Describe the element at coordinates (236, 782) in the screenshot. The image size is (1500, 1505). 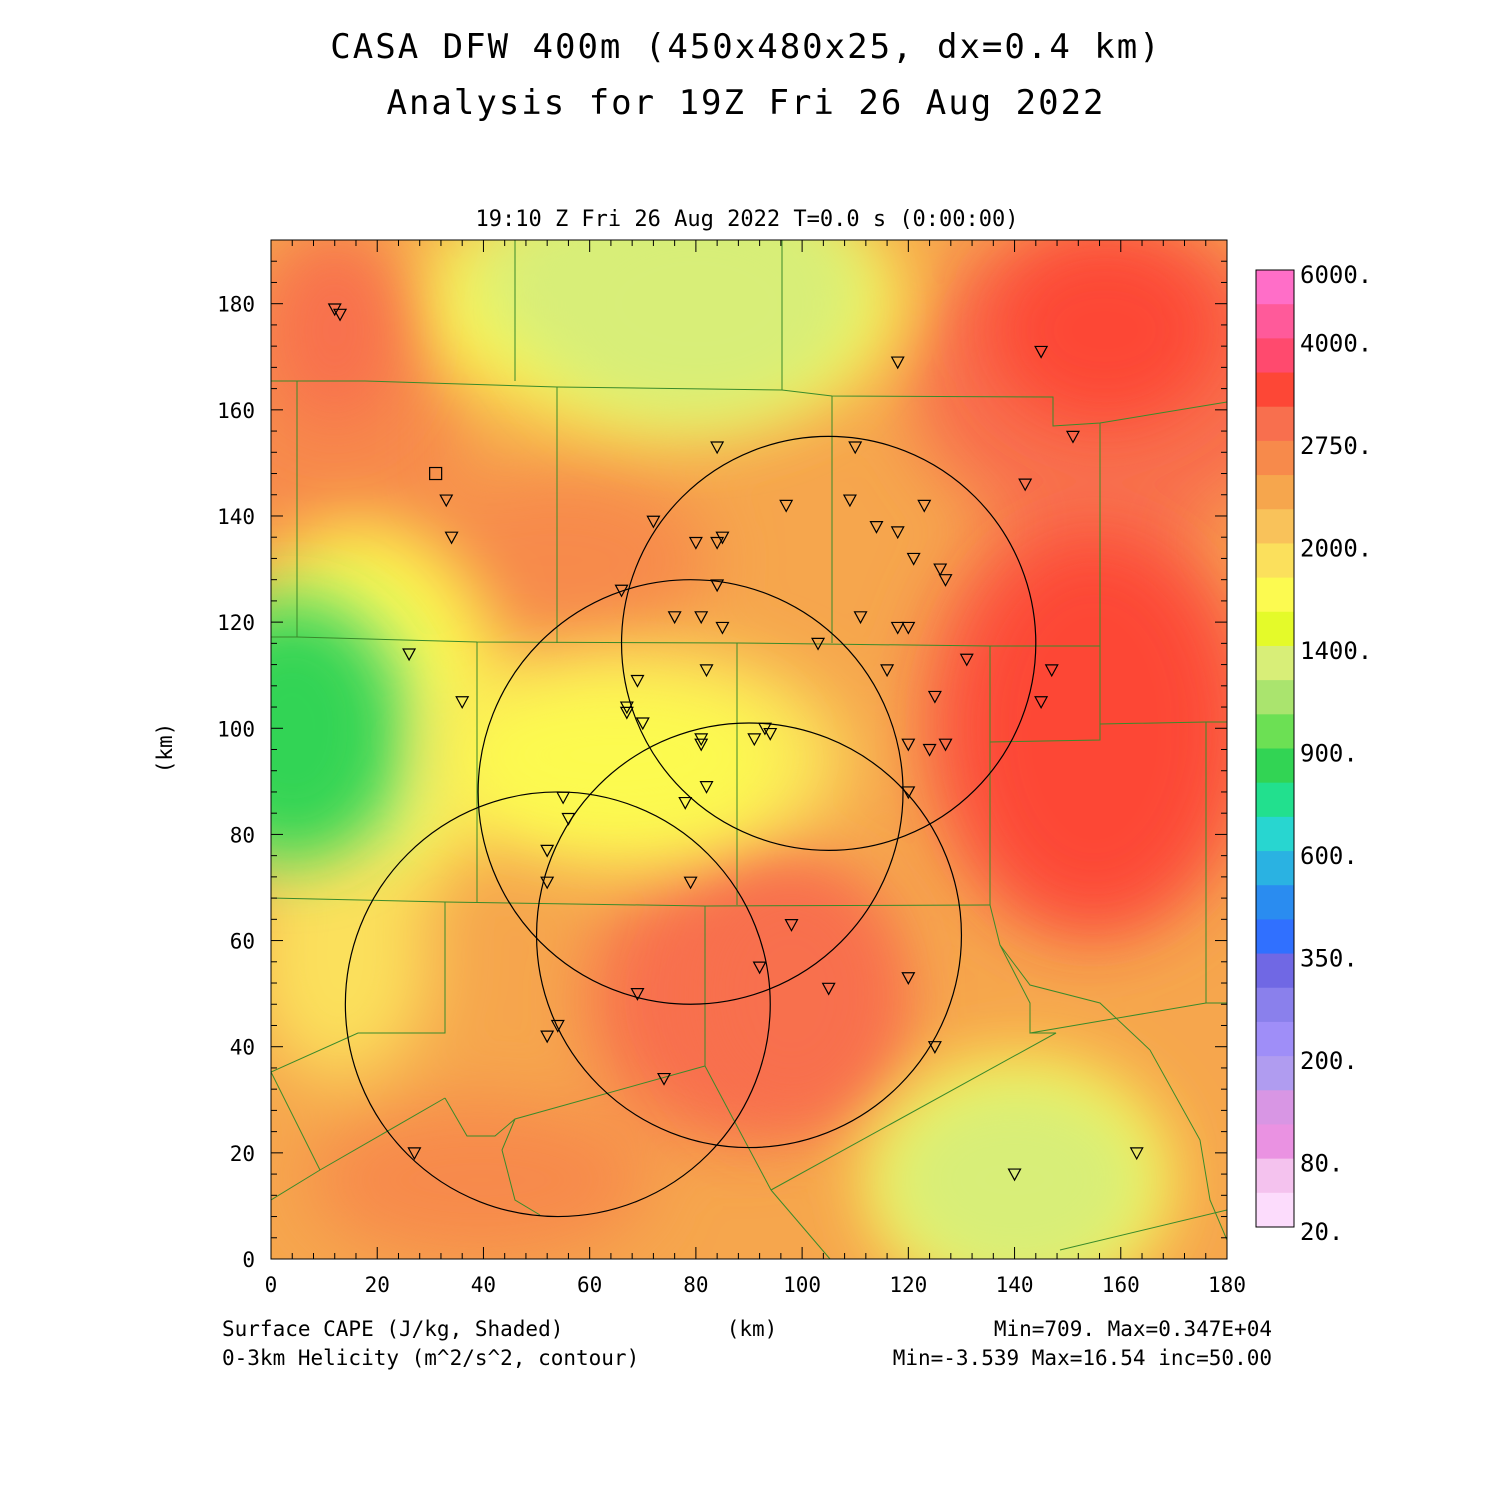
I see `y-tick-labels: 0 20 40 60 80 100 120 140 160 180` at that location.